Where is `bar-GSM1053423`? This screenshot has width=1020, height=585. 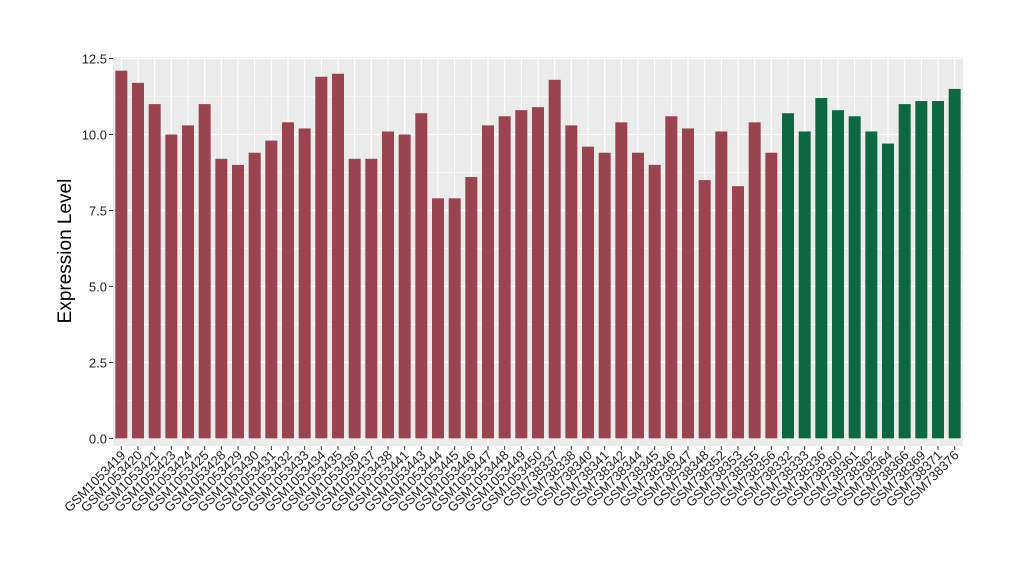
bar-GSM1053423 is located at coordinates (171, 286).